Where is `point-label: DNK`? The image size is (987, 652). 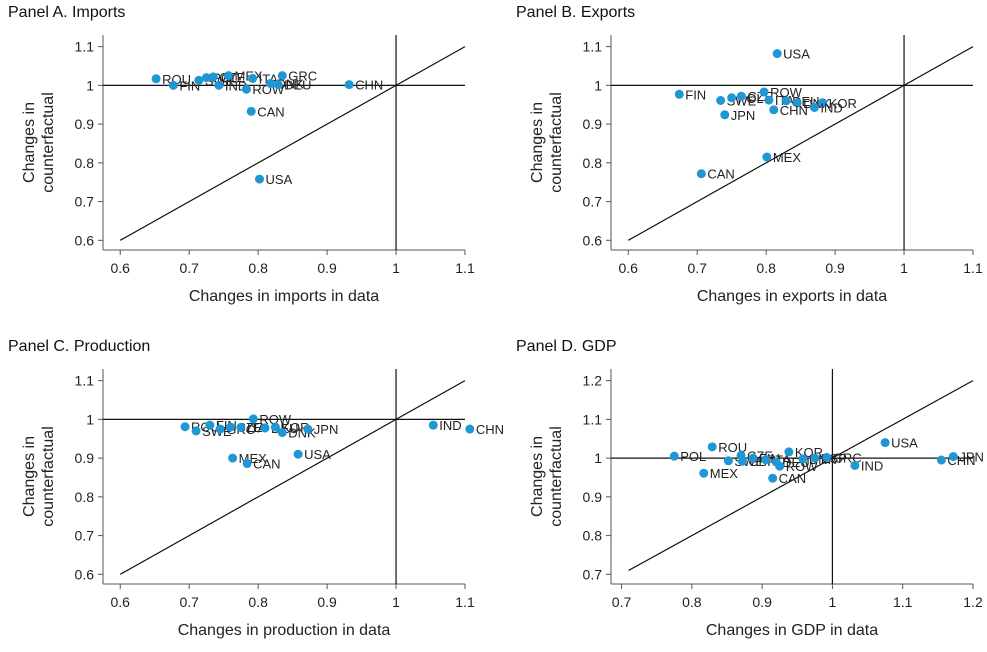 point-label: DNK is located at coordinates (291, 83).